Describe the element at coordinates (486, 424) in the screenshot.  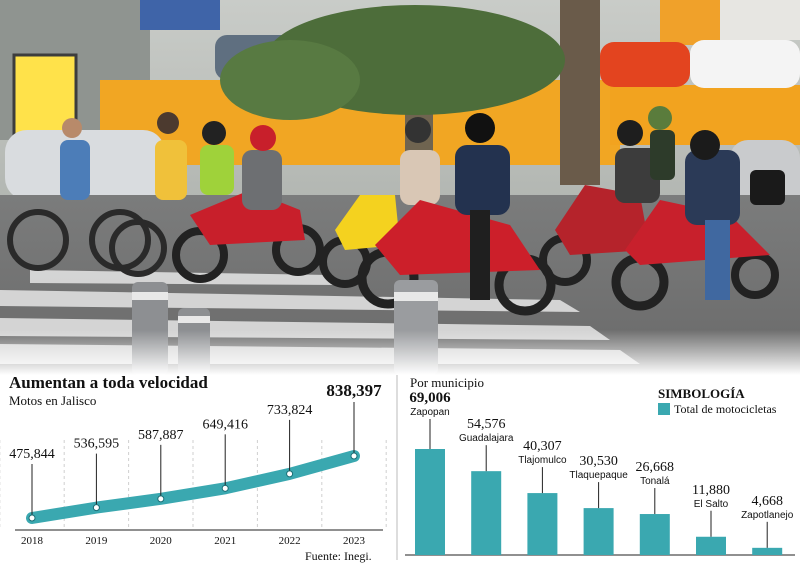
I see `bar-value-label: 54,576` at that location.